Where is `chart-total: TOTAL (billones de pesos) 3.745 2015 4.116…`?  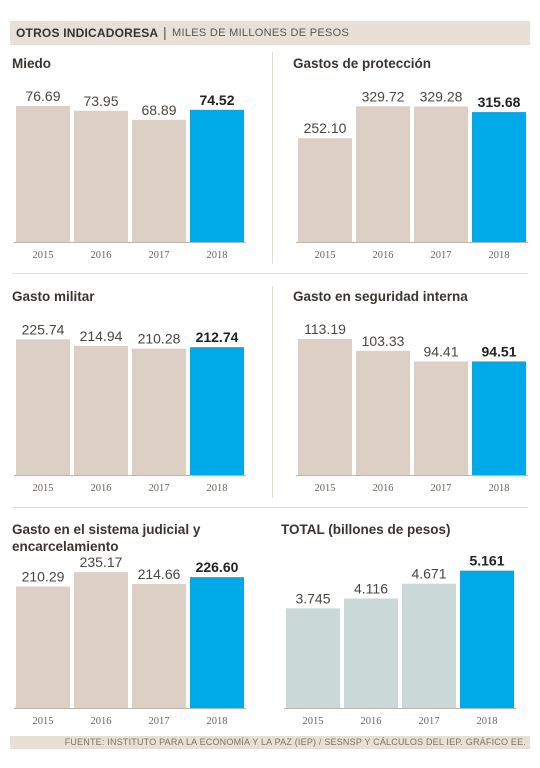 chart-total: TOTAL (billones de pesos) 3.745 2015 4.116… is located at coordinates (404, 626).